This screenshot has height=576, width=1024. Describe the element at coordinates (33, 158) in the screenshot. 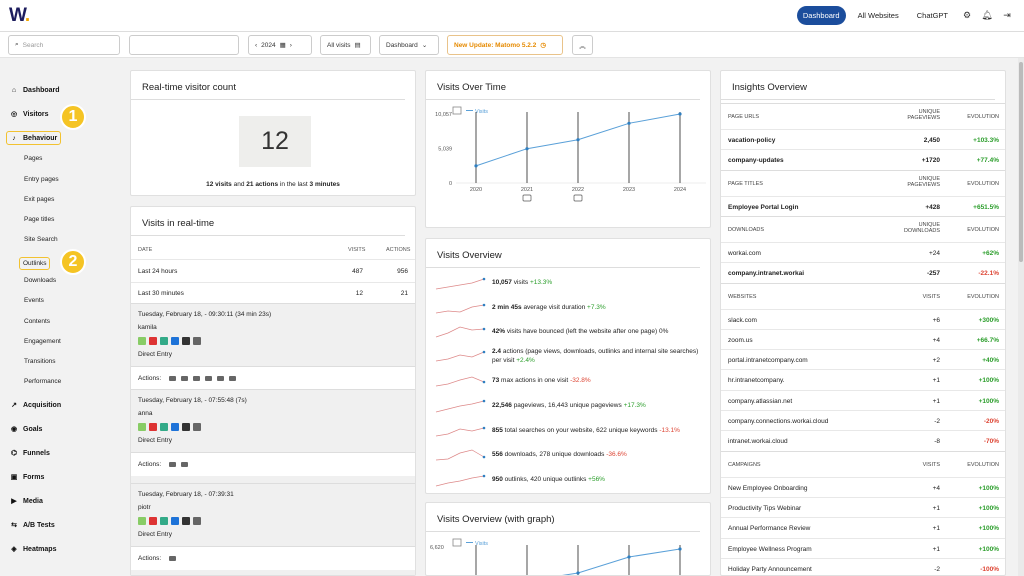

I see `sidebar-subitem-pages: Pages` at that location.